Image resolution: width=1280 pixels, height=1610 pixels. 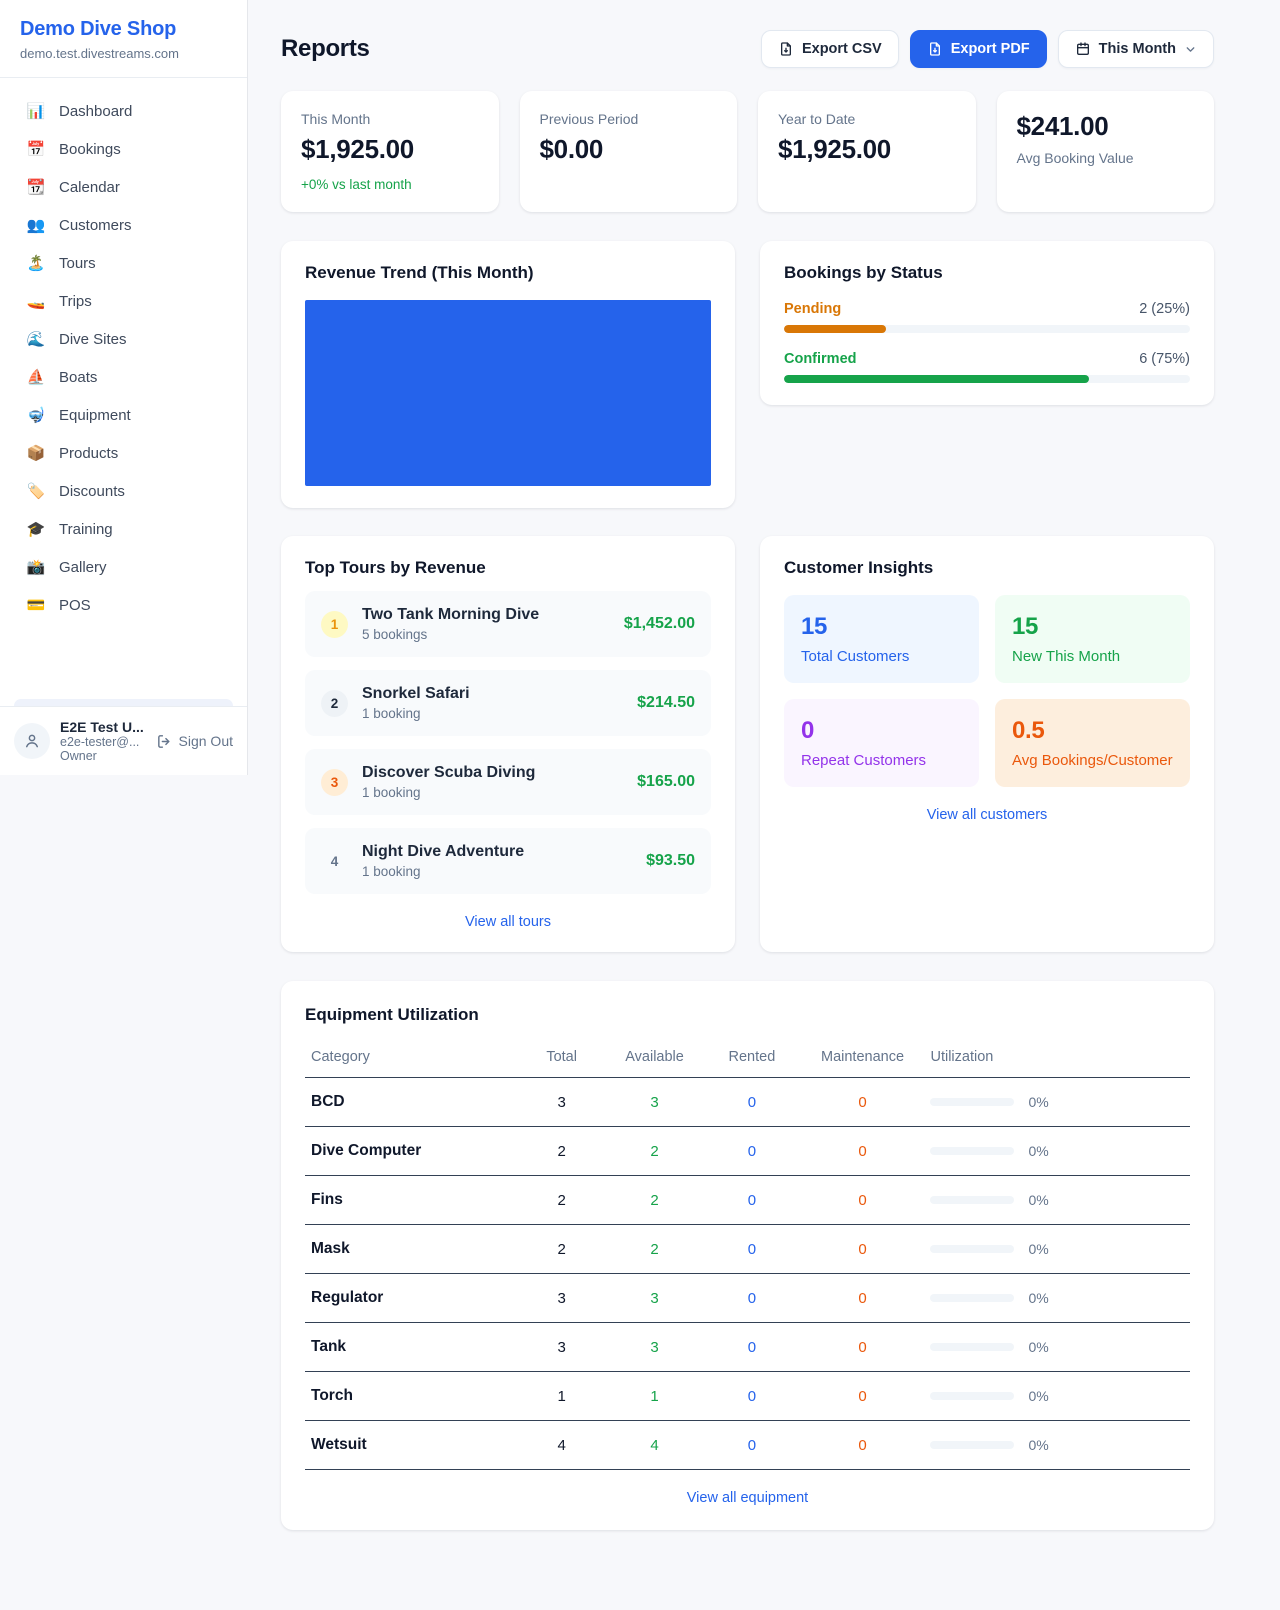 What do you see at coordinates (666, 781) in the screenshot?
I see `tour-revenue: $165.00` at bounding box center [666, 781].